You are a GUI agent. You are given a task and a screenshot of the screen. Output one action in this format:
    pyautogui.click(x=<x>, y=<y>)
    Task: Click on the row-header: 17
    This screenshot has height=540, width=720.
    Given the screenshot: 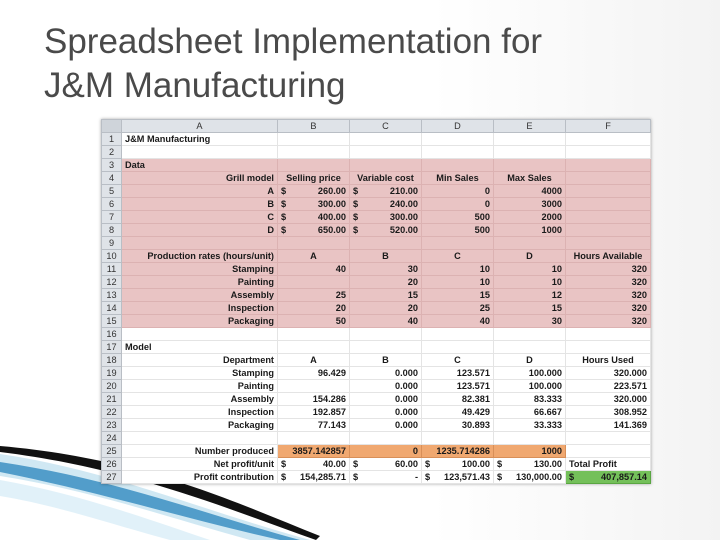 What is the action you would take?
    pyautogui.click(x=111, y=347)
    